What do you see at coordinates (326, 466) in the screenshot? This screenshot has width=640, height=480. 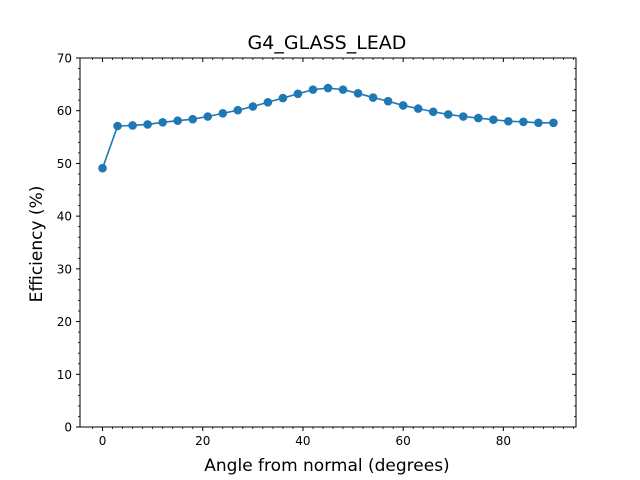 I see `x-axis-label: Angle from normal (degrees)` at bounding box center [326, 466].